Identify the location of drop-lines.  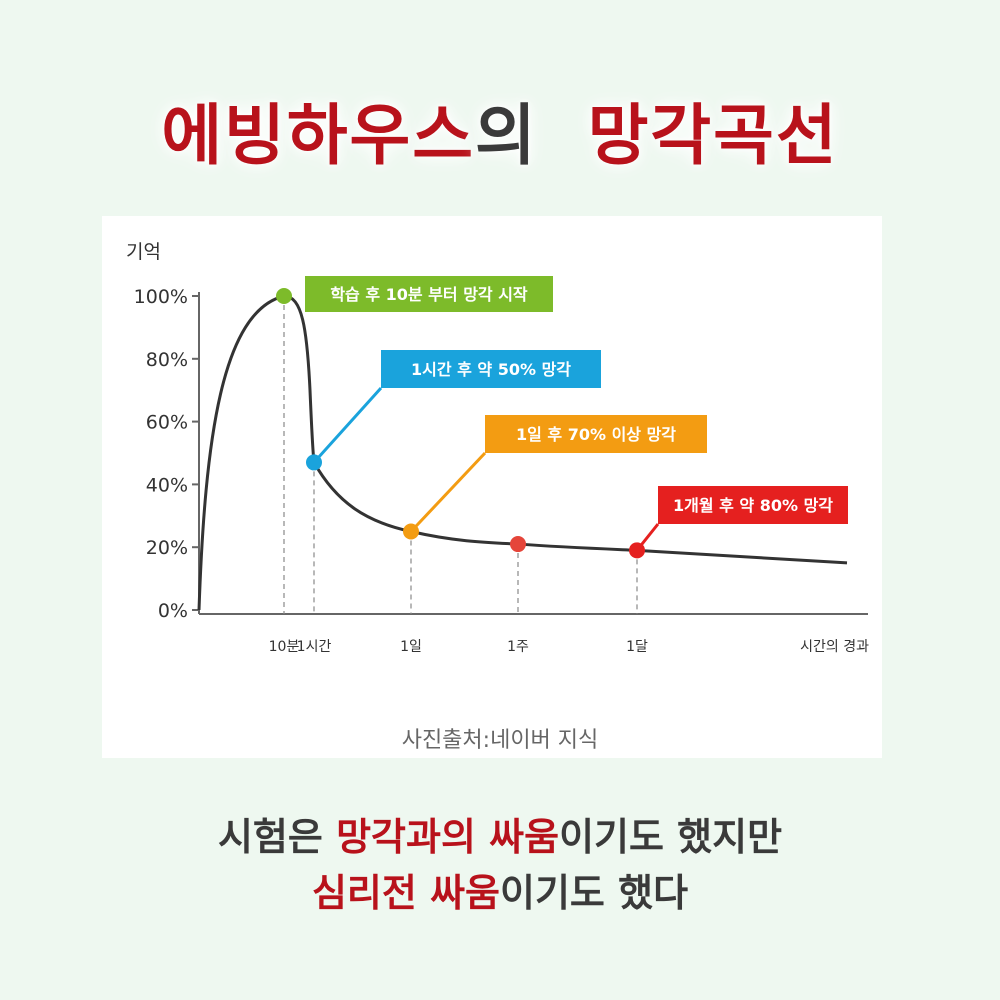
(460, 455).